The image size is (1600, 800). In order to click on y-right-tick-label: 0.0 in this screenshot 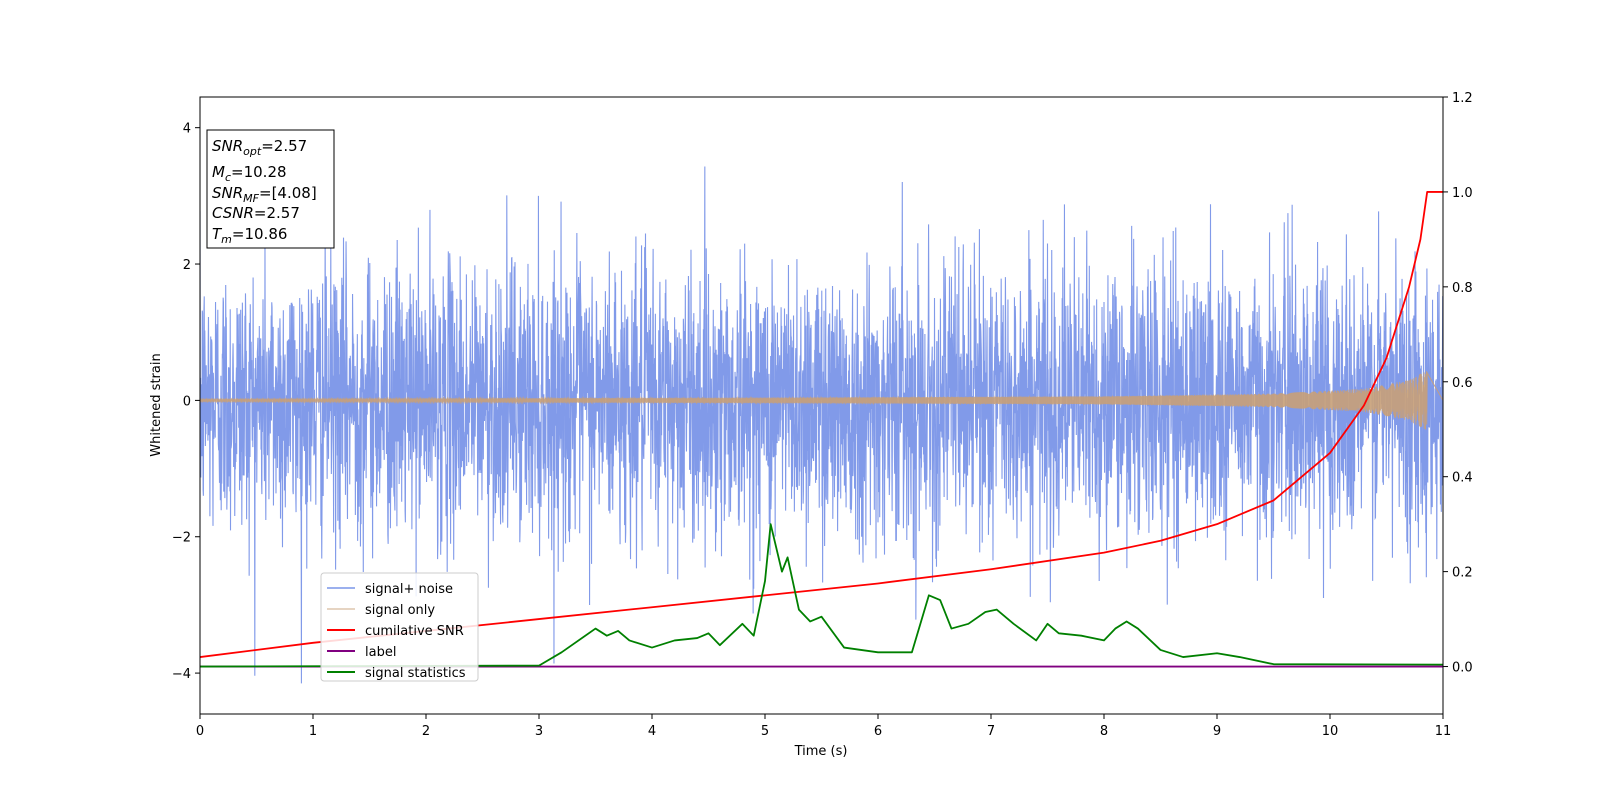, I will do `click(1462, 668)`.